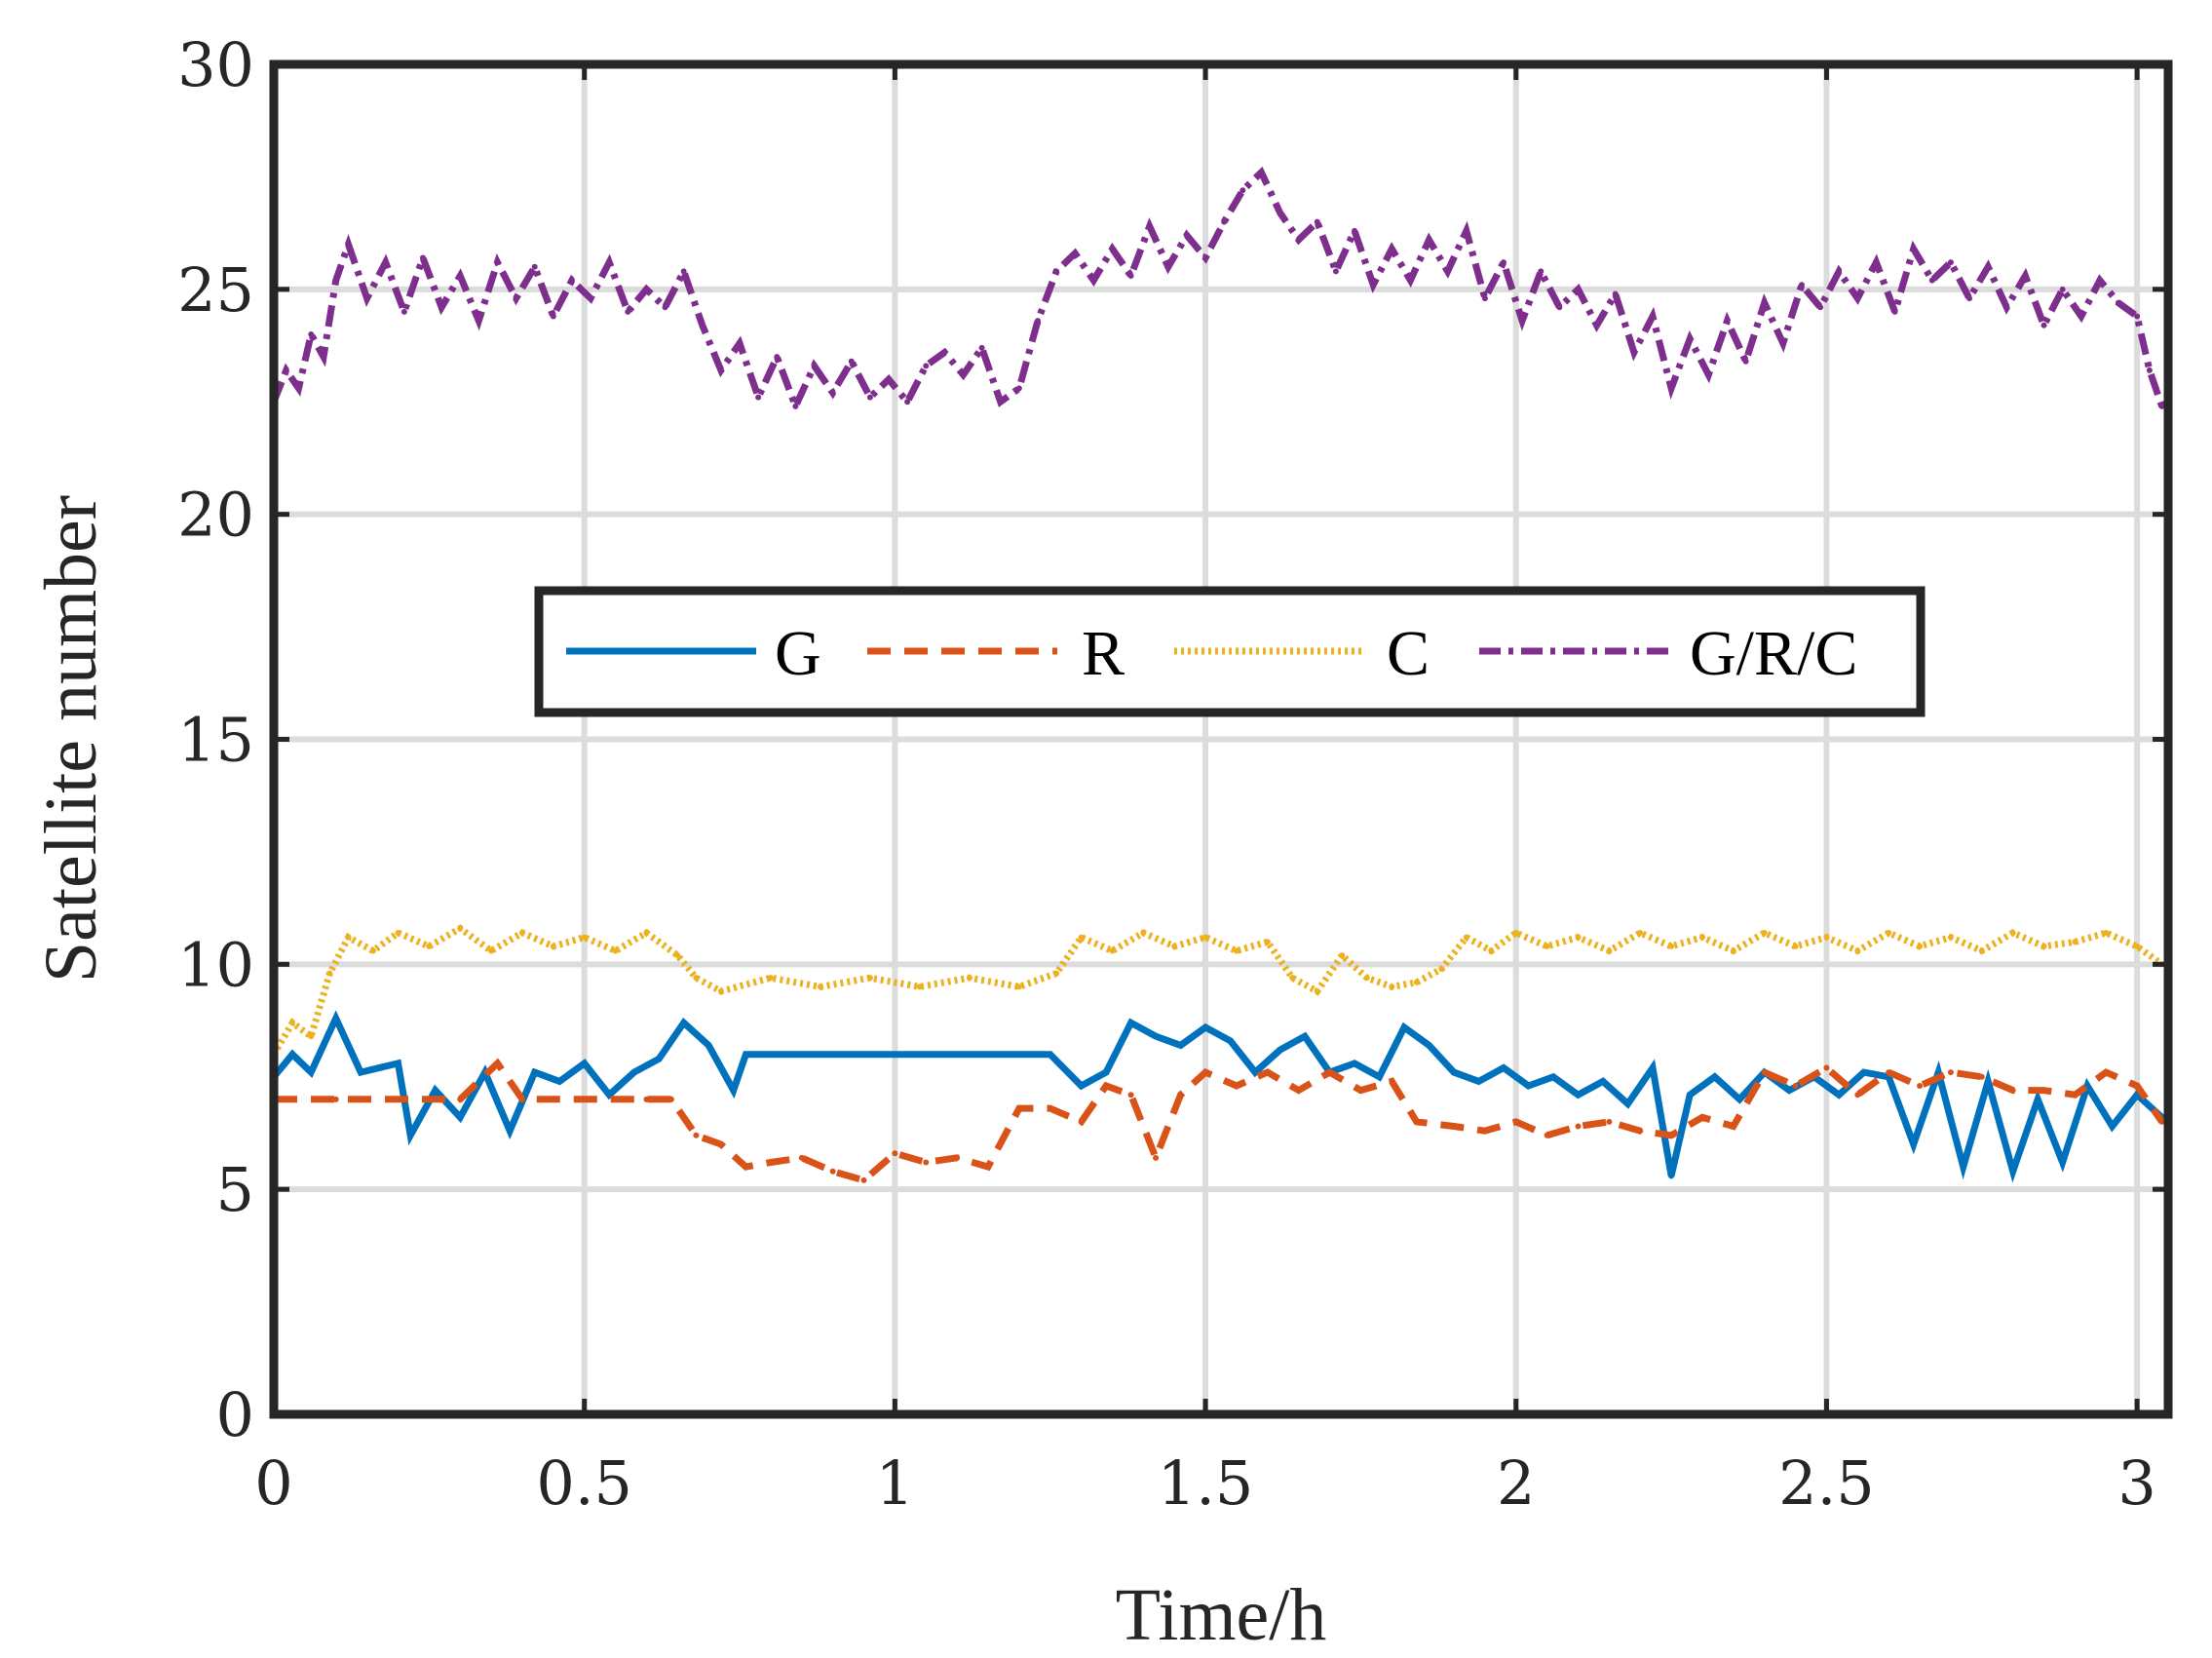 This screenshot has height=1658, width=2212. Describe the element at coordinates (215, 64) in the screenshot. I see `y-tick-label: 30` at that location.